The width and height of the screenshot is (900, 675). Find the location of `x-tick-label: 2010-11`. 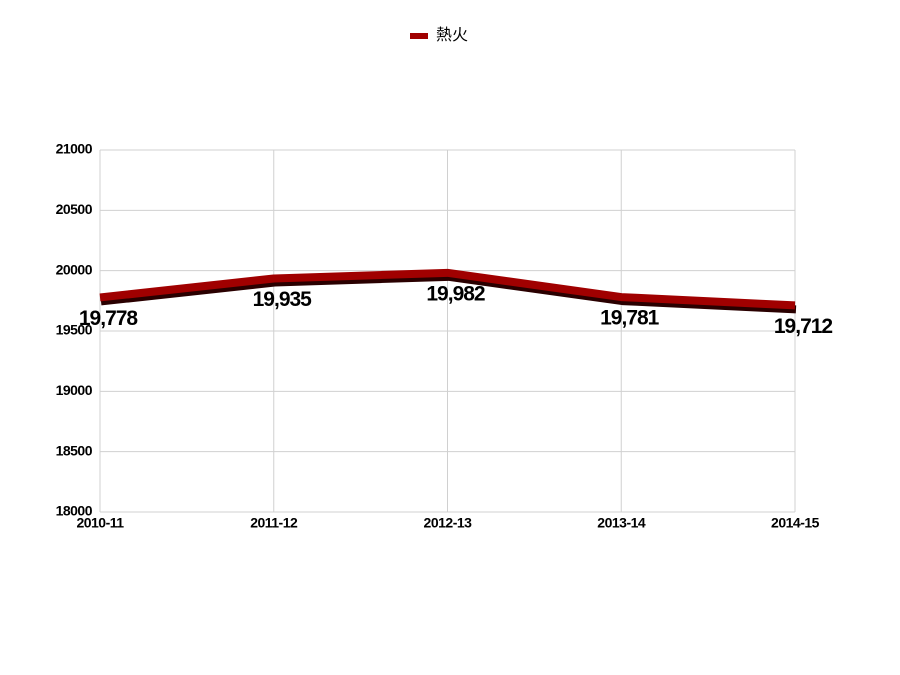

x-tick-label: 2010-11 is located at coordinates (100, 523).